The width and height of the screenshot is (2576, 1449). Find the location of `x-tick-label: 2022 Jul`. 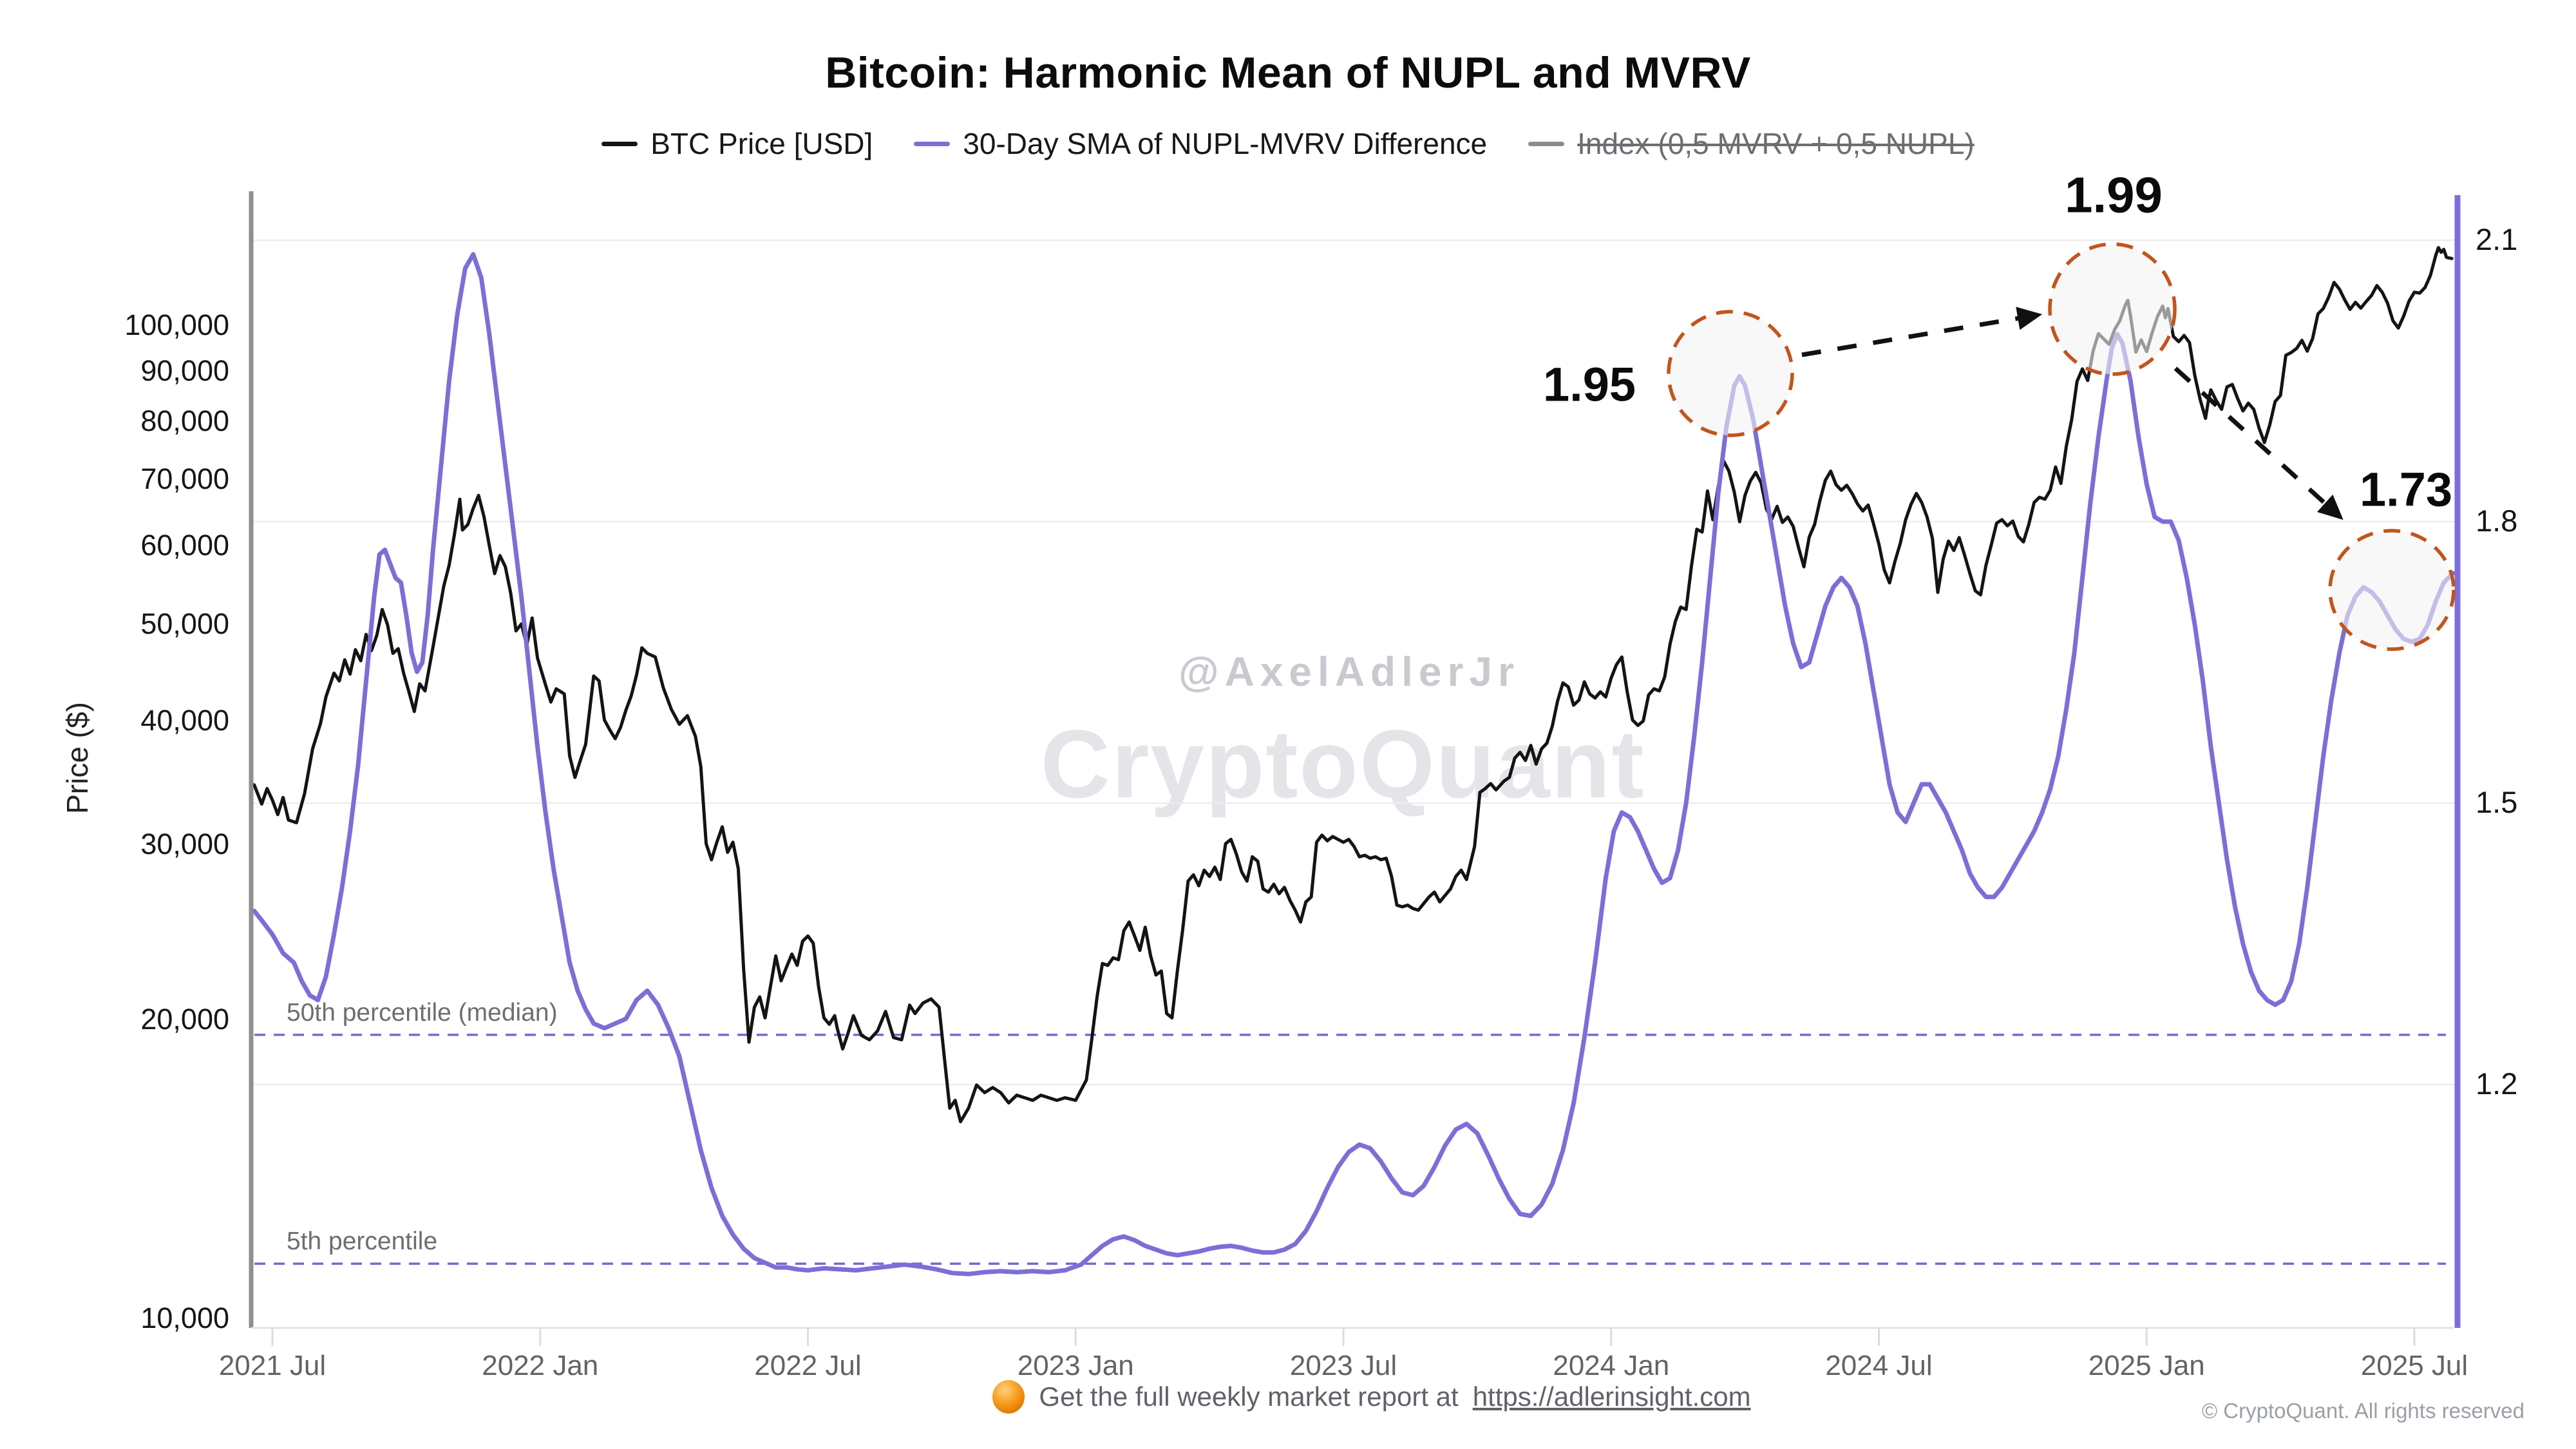

x-tick-label: 2022 Jul is located at coordinates (808, 1366).